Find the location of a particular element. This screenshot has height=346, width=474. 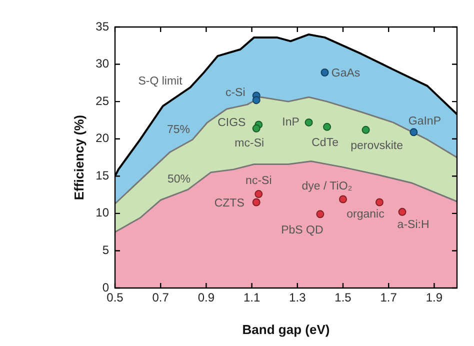

x-tick-label: 1.5 is located at coordinates (343, 297).